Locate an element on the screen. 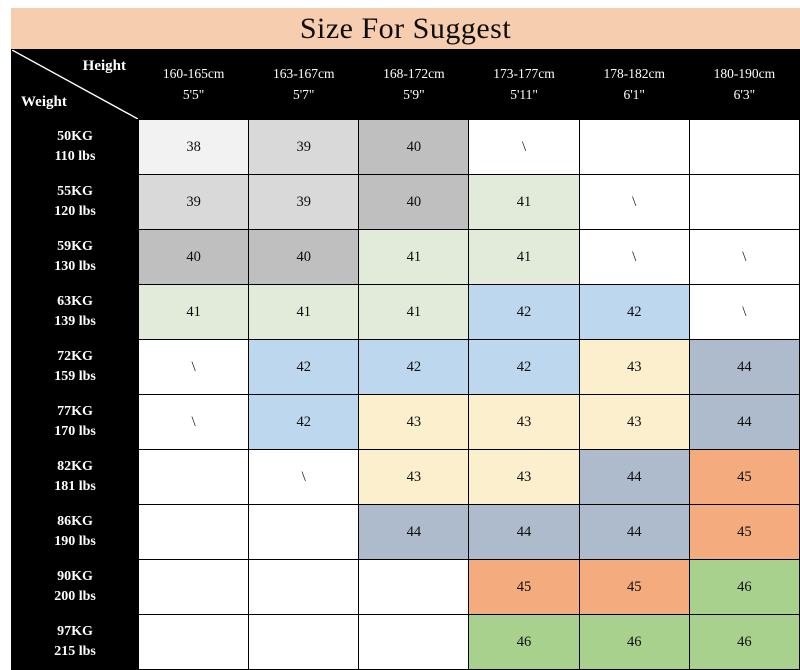  weight-kg-label: 55KG is located at coordinates (75, 191).